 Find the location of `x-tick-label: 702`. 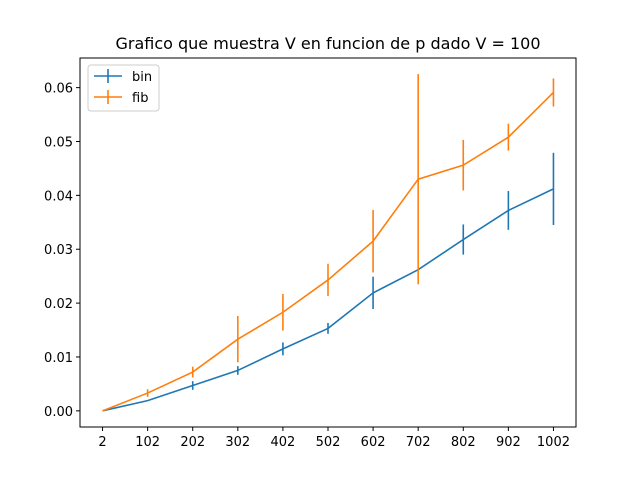

x-tick-label: 702 is located at coordinates (418, 442).